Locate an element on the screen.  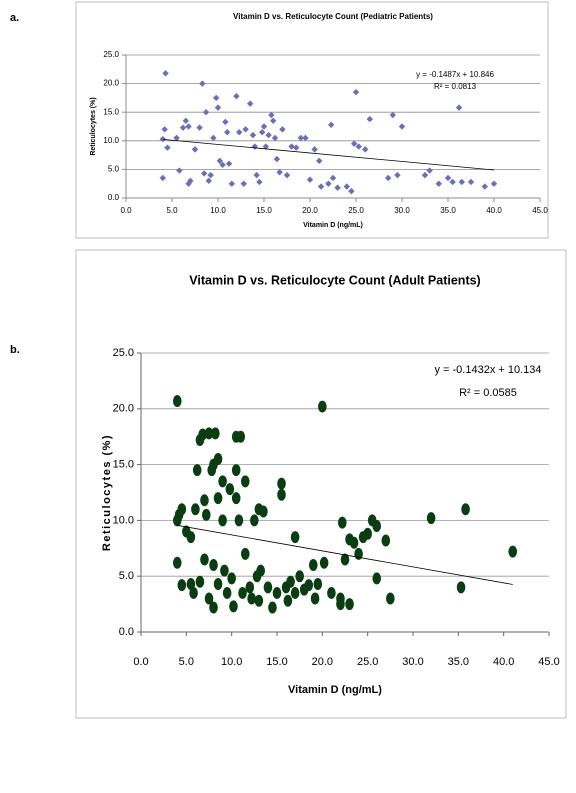
x-tick-label: 0.0 is located at coordinates (140, 662).